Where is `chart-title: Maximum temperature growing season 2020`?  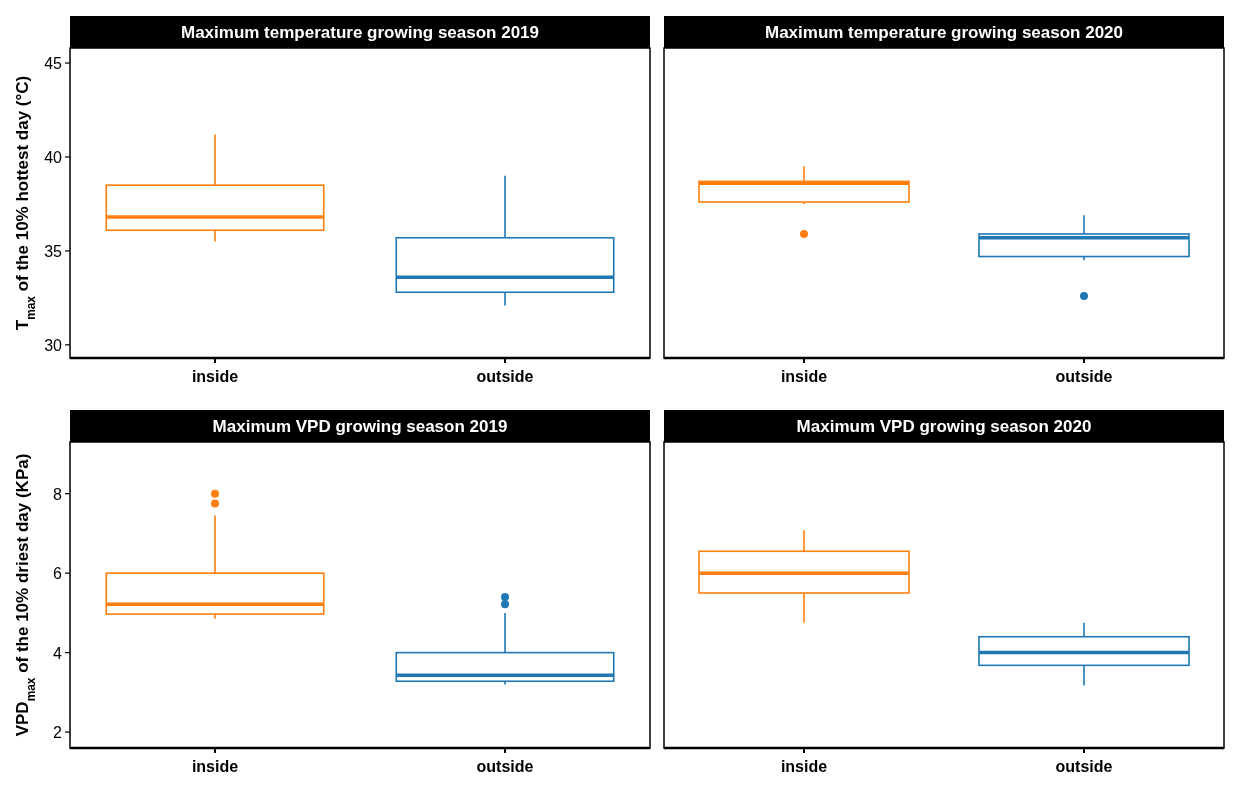 chart-title: Maximum temperature growing season 2020 is located at coordinates (944, 32).